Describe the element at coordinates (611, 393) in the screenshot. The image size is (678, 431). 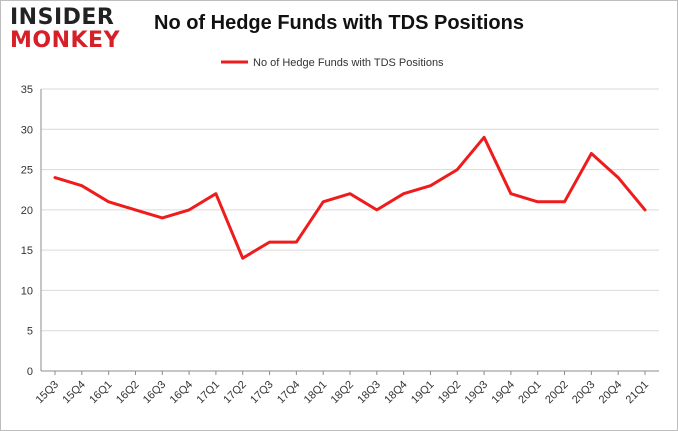
I see `x-tick-label: 20Q4` at that location.